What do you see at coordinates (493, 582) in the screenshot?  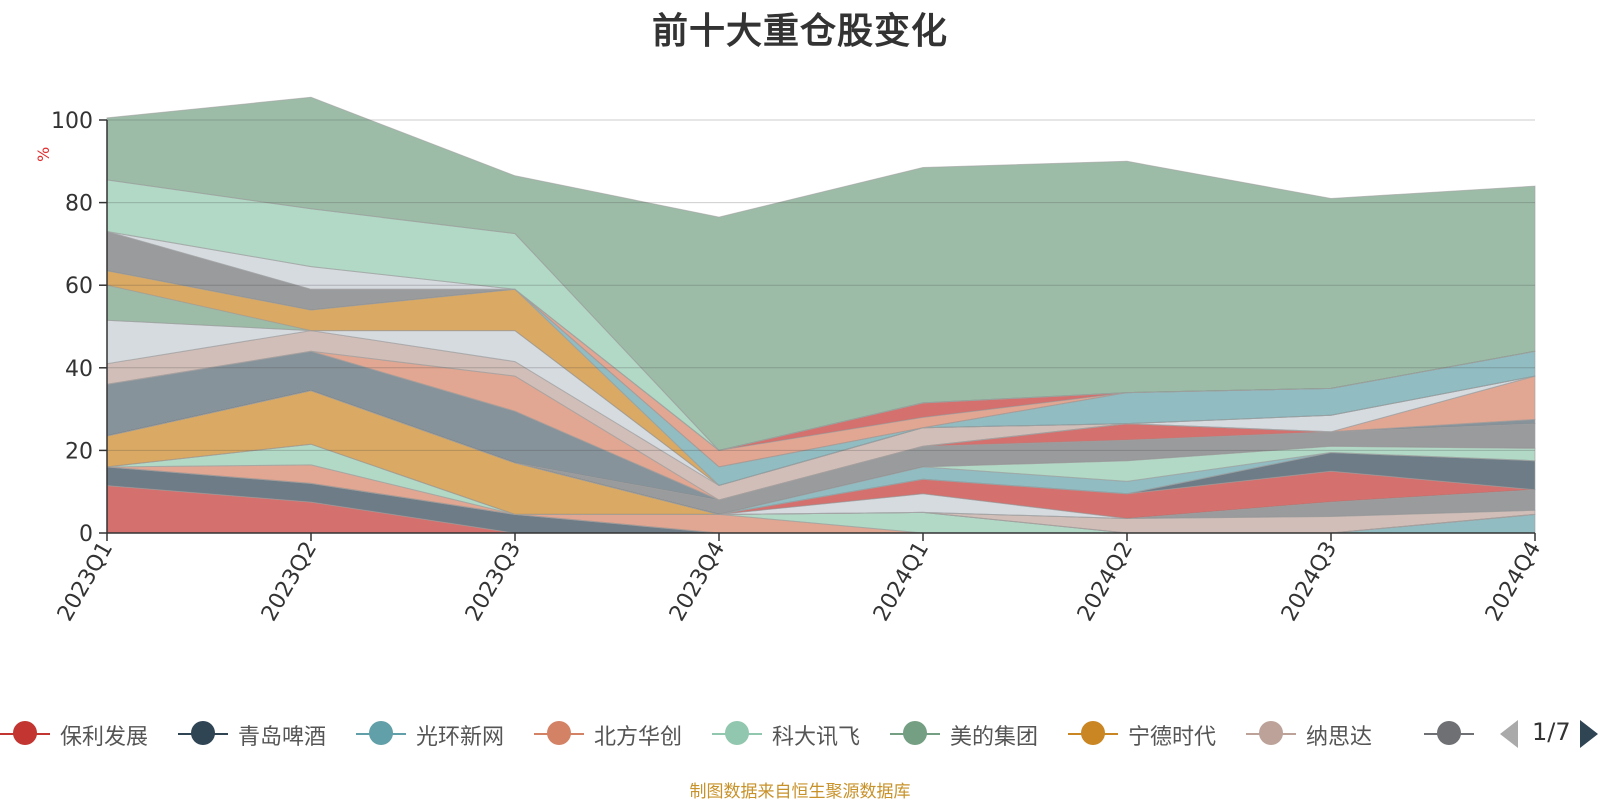 I see `x-tick-label: 2023Q3` at bounding box center [493, 582].